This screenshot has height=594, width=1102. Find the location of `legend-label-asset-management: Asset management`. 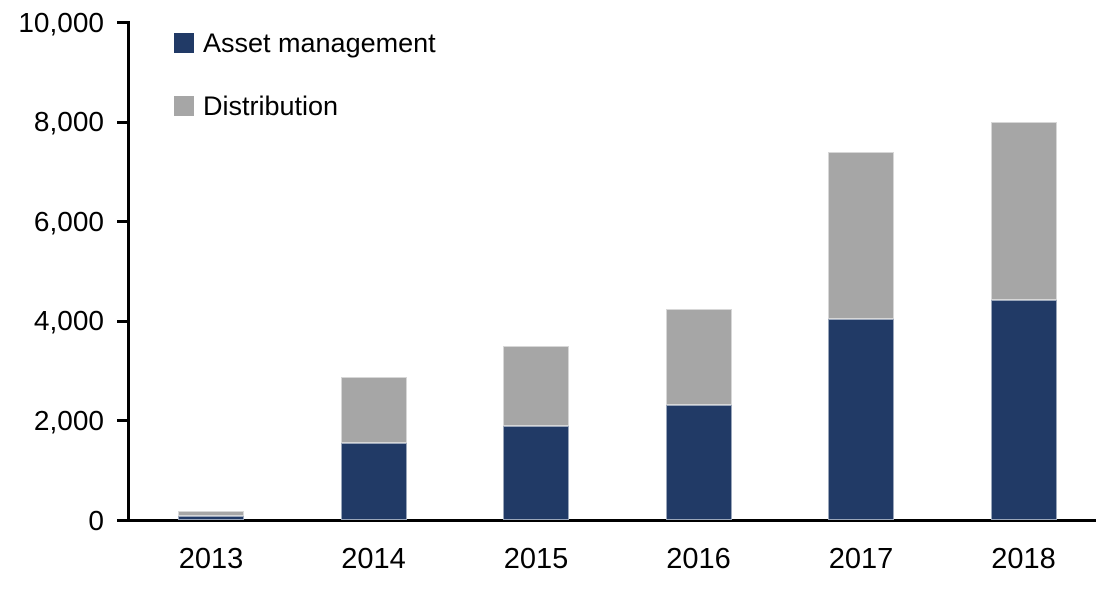

legend-label-asset-management: Asset management is located at coordinates (319, 43).